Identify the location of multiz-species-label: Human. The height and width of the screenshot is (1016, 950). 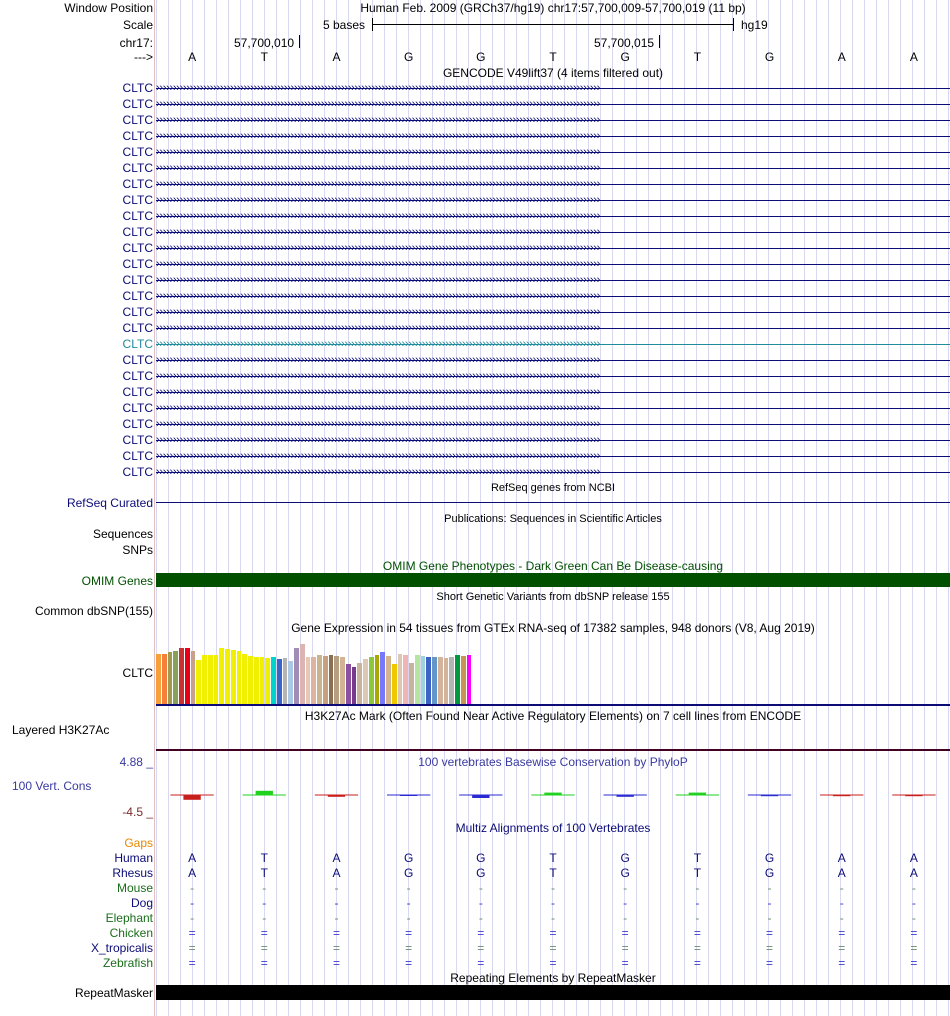
(133, 858).